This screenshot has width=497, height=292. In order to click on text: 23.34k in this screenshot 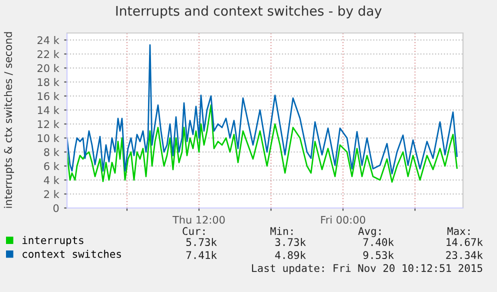, I will do `click(464, 255)`.